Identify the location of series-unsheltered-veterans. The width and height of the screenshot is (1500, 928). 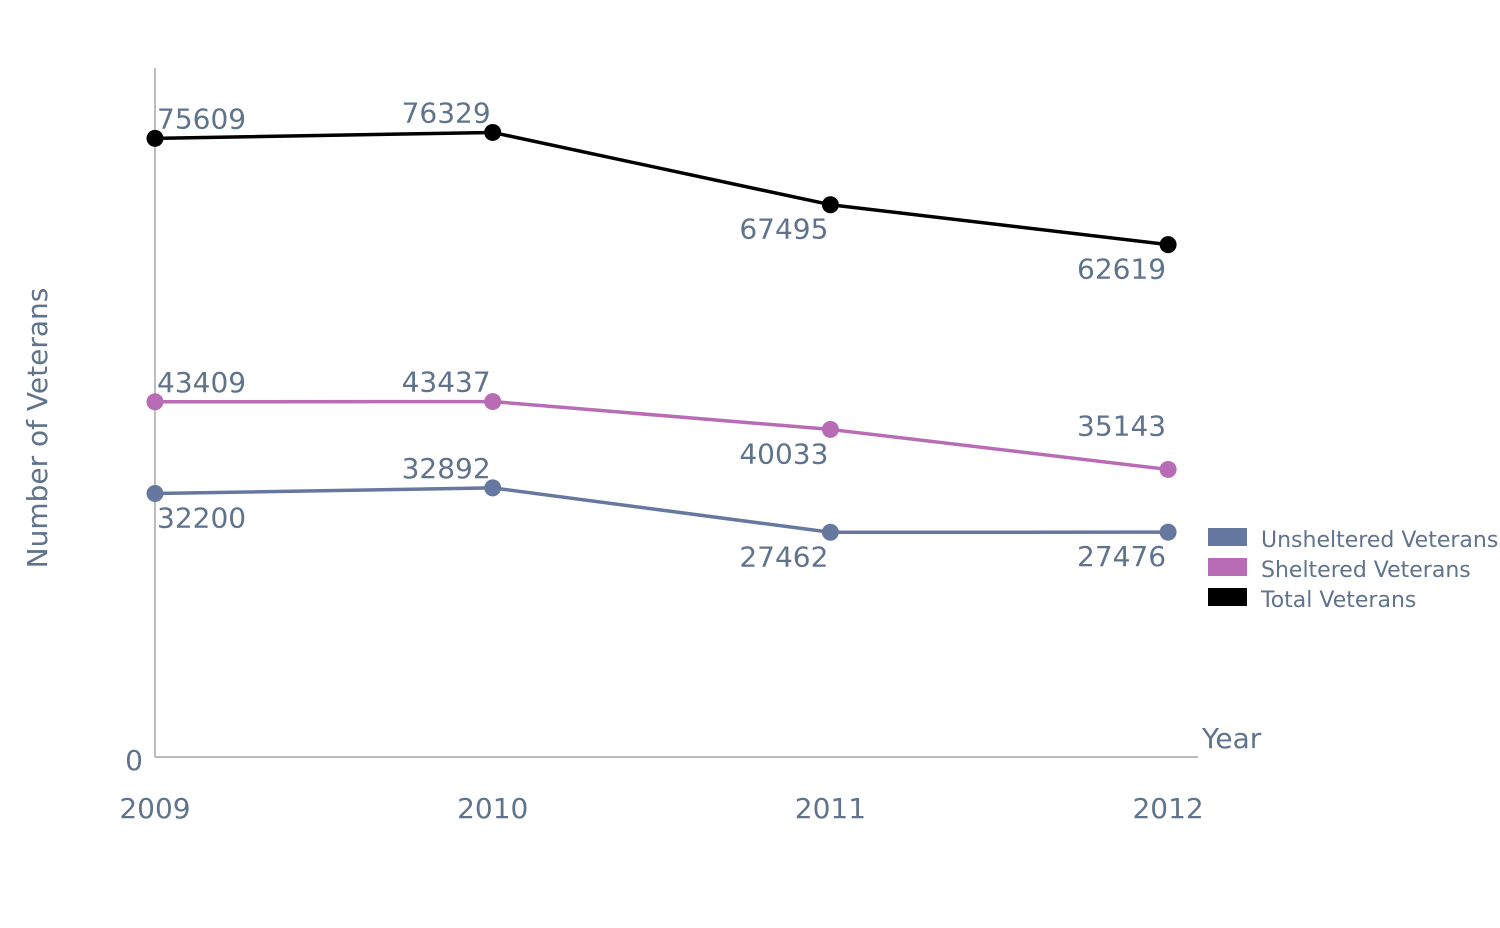
(661, 510).